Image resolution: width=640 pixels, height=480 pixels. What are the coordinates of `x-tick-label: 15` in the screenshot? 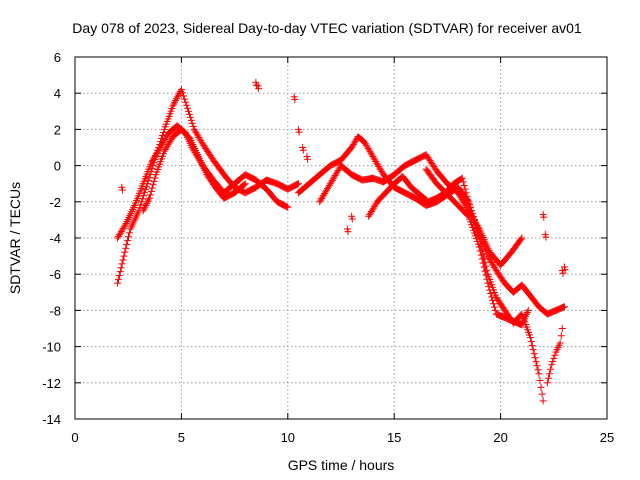 It's located at (394, 437).